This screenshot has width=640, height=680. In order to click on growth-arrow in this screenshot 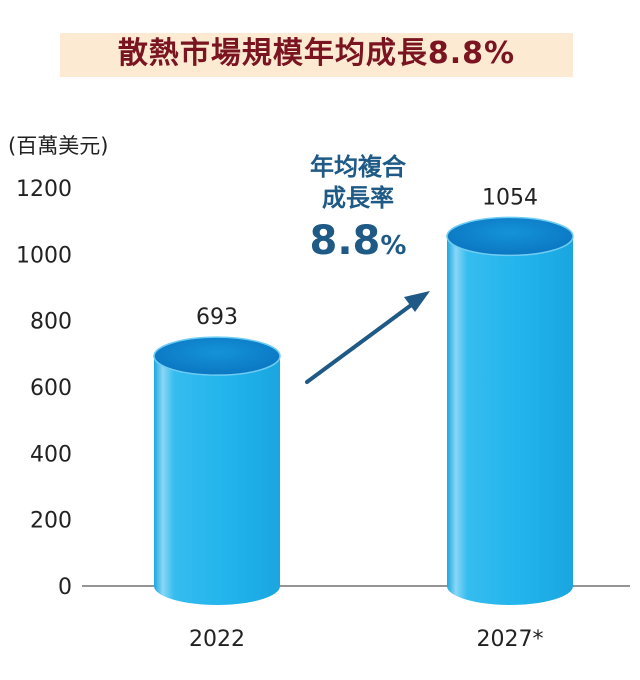, I will do `click(367, 337)`.